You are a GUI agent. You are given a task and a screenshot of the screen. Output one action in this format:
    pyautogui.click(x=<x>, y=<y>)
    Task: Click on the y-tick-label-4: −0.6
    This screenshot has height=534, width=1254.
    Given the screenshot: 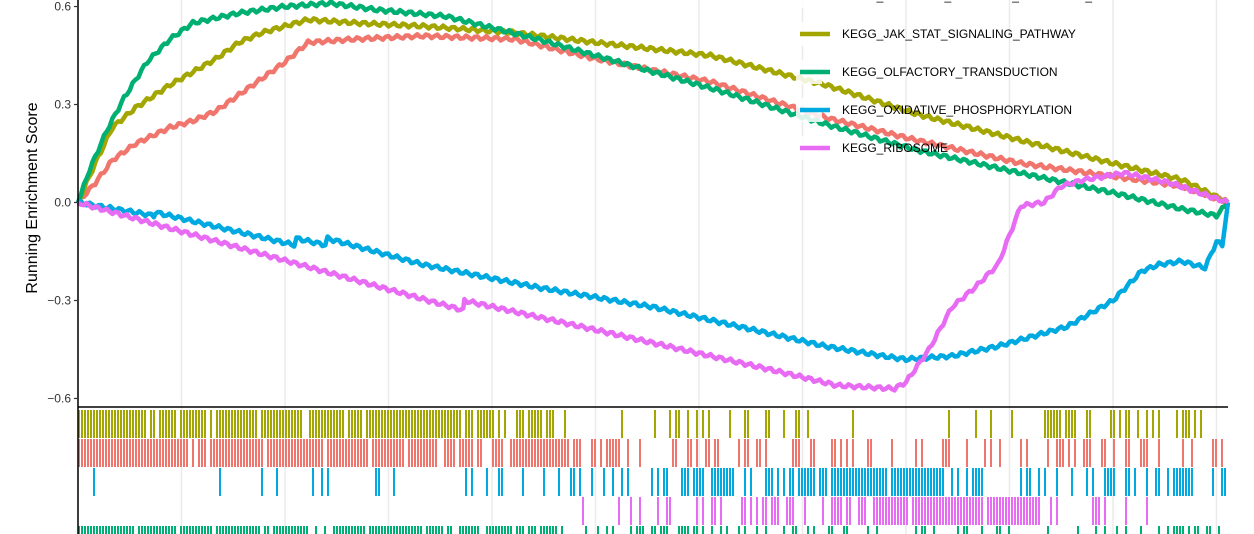 What is the action you would take?
    pyautogui.click(x=59, y=398)
    